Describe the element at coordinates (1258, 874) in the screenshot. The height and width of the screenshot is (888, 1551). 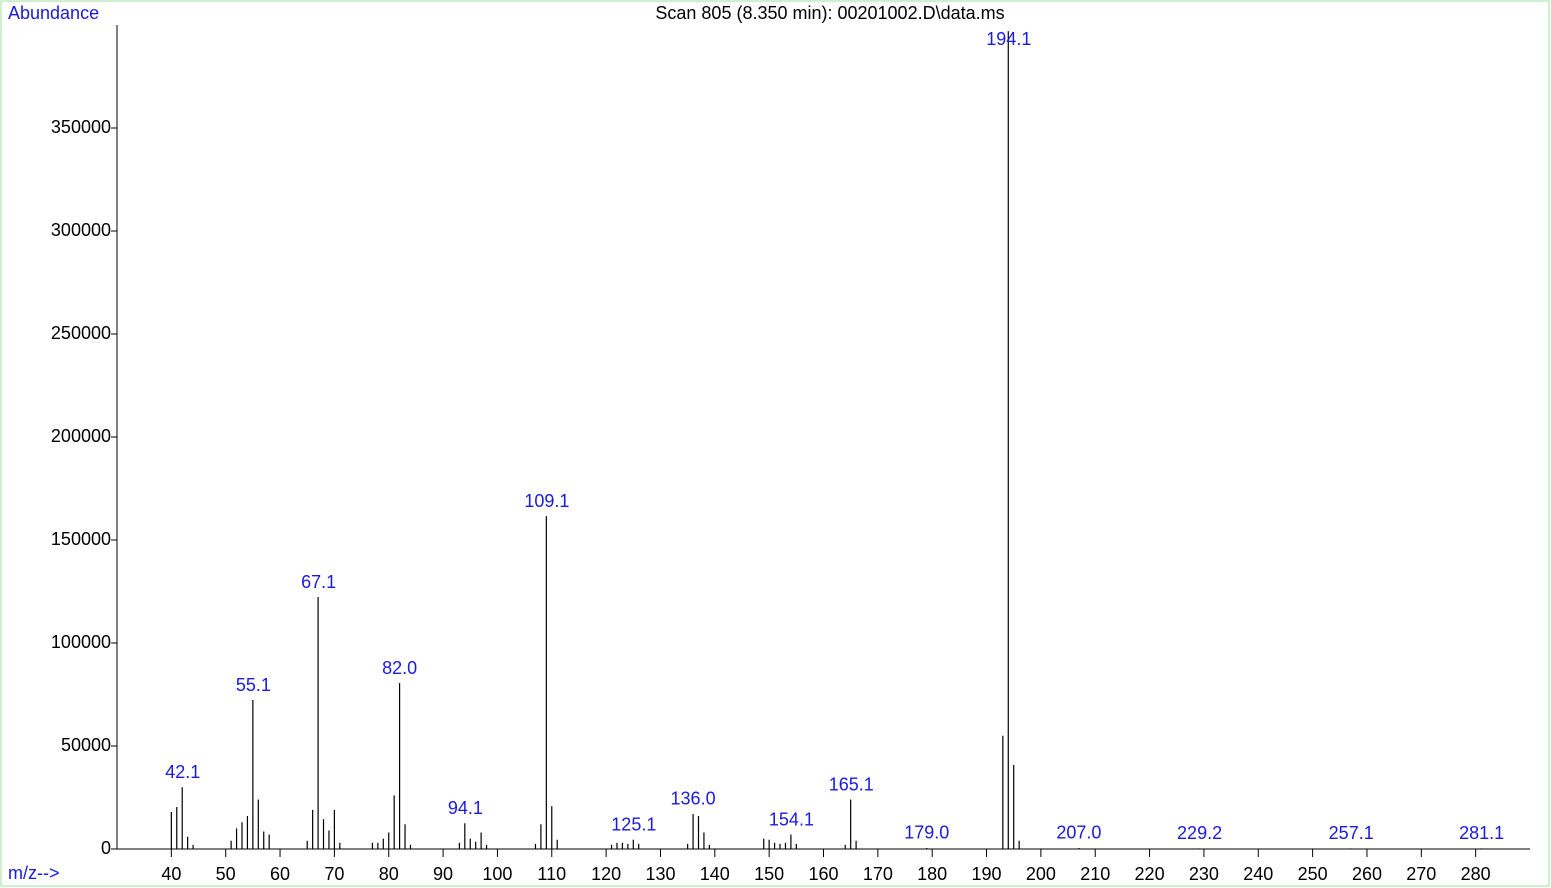
I see `x-tick-label: 240` at that location.